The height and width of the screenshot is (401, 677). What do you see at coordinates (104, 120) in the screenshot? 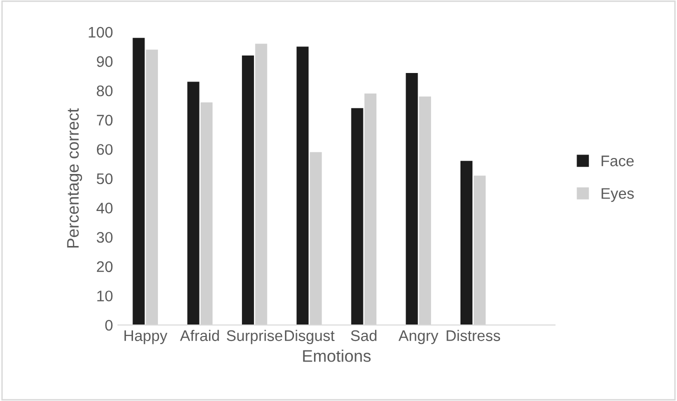
I see `y-tick-label: 70` at bounding box center [104, 120].